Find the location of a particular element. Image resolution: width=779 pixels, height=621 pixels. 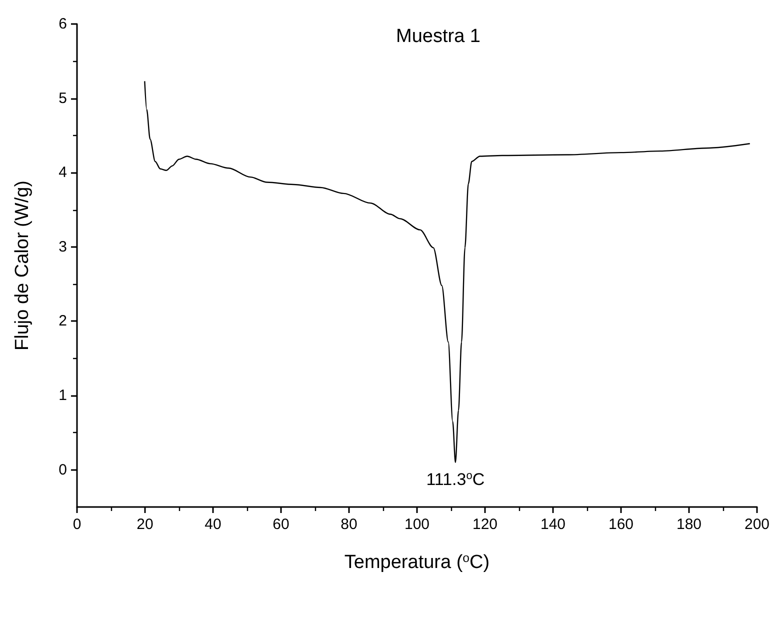

x-tick-label: 60 is located at coordinates (281, 524).